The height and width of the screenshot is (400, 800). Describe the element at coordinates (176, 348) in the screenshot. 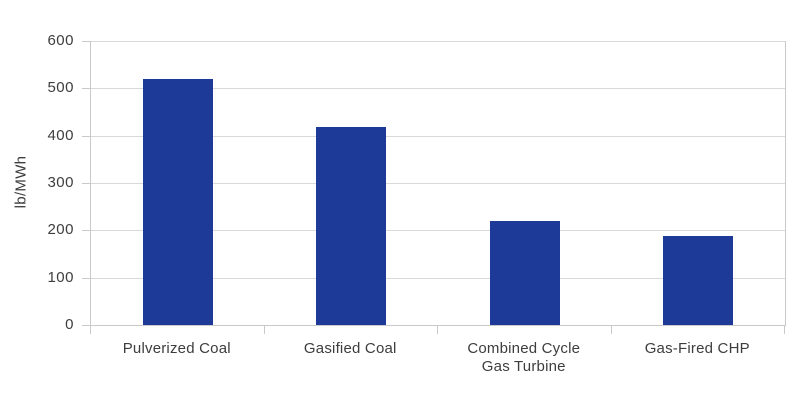

I see `x-label-pulverized-coal: Pulverized Coal` at that location.